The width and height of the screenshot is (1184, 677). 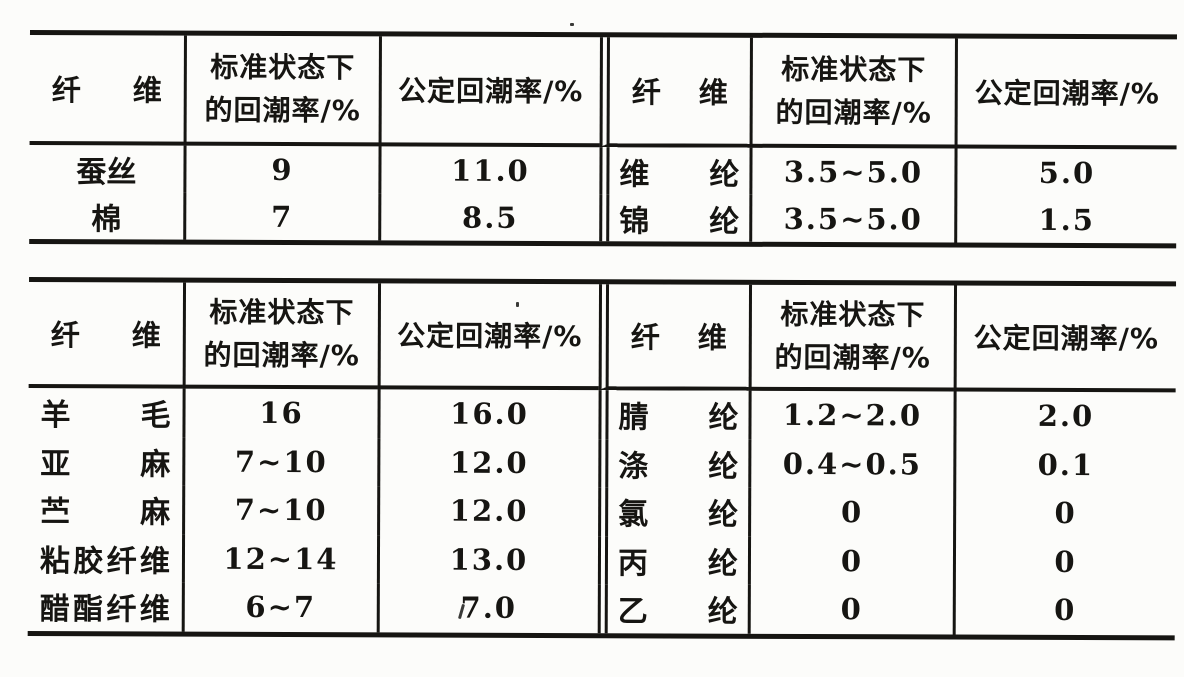 I want to click on official-regain-cell: 13.0, so click(x=487, y=559).